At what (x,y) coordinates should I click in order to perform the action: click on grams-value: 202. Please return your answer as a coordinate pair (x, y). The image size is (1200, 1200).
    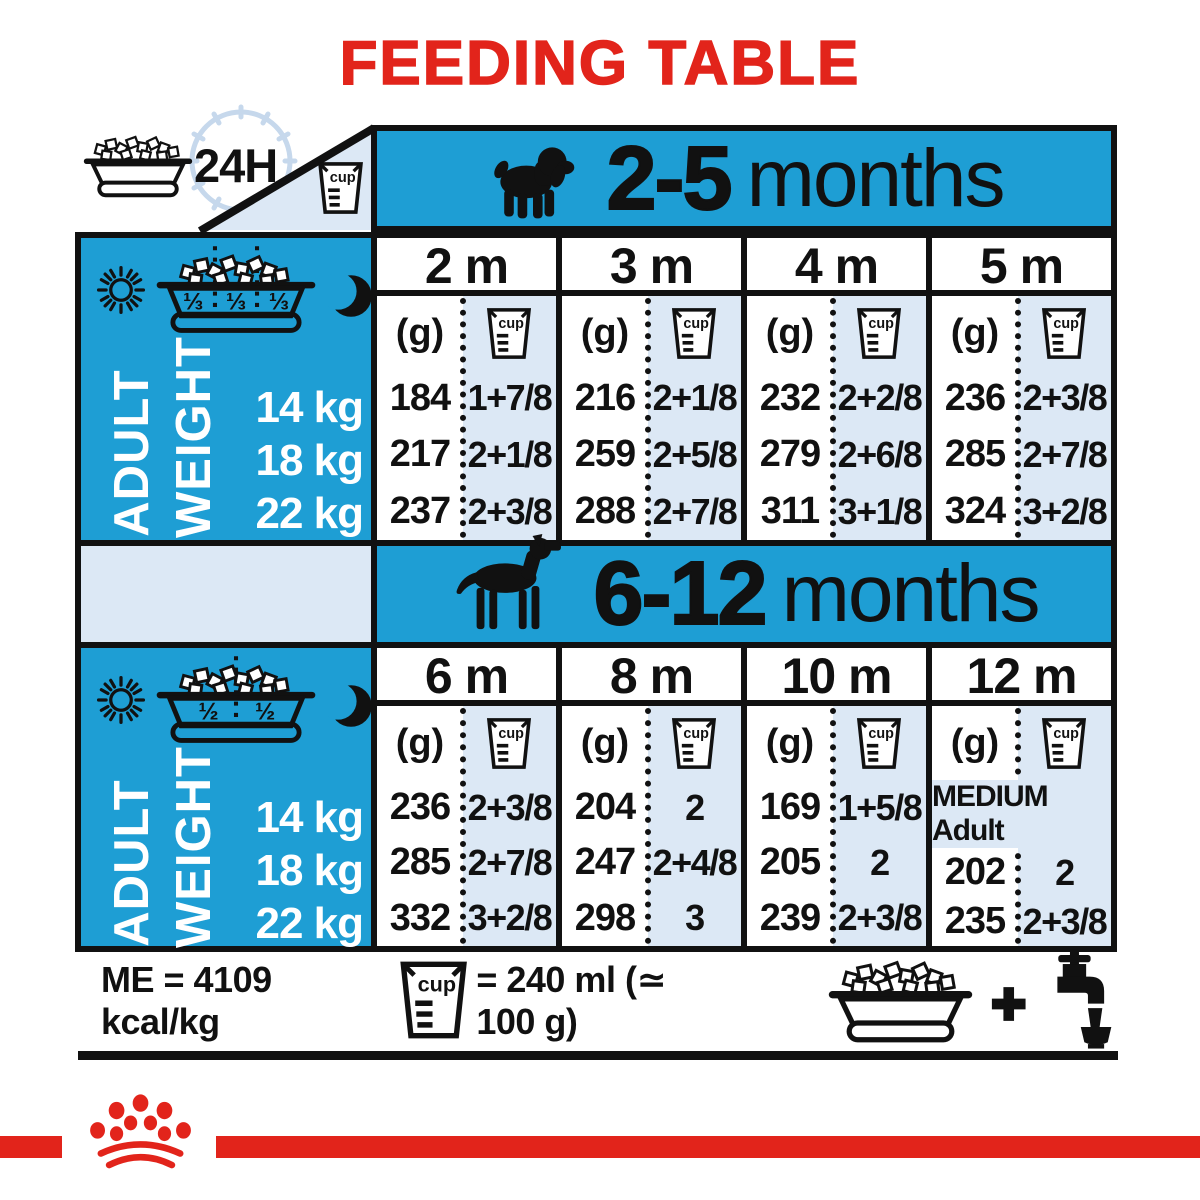
    Looking at the image, I should click on (975, 872).